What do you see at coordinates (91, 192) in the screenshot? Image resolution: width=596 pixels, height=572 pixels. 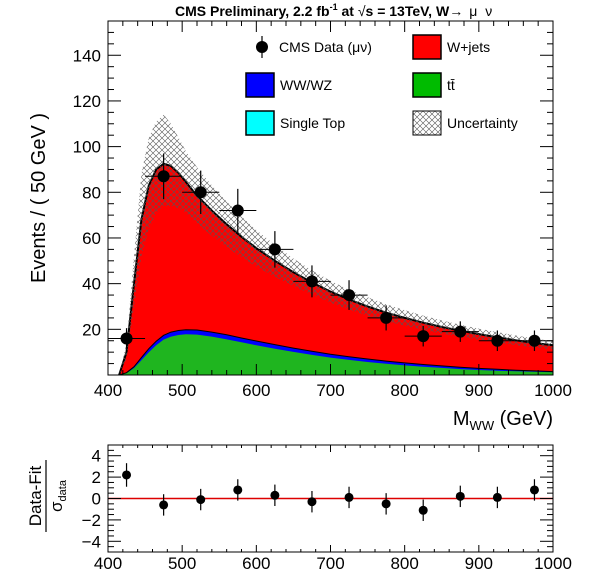 I see `y-tick-label: 80` at bounding box center [91, 192].